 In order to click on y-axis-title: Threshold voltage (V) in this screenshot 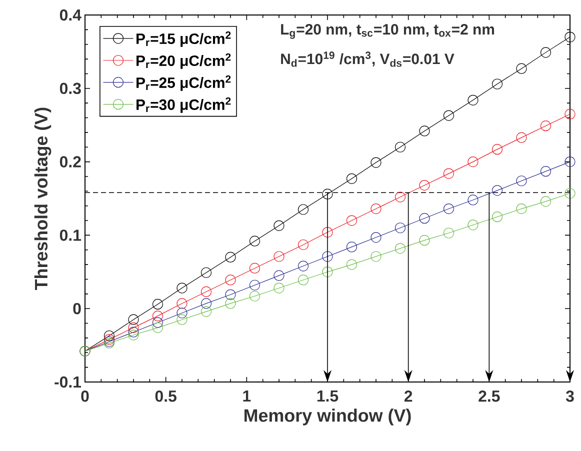, I will do `click(43, 199)`.